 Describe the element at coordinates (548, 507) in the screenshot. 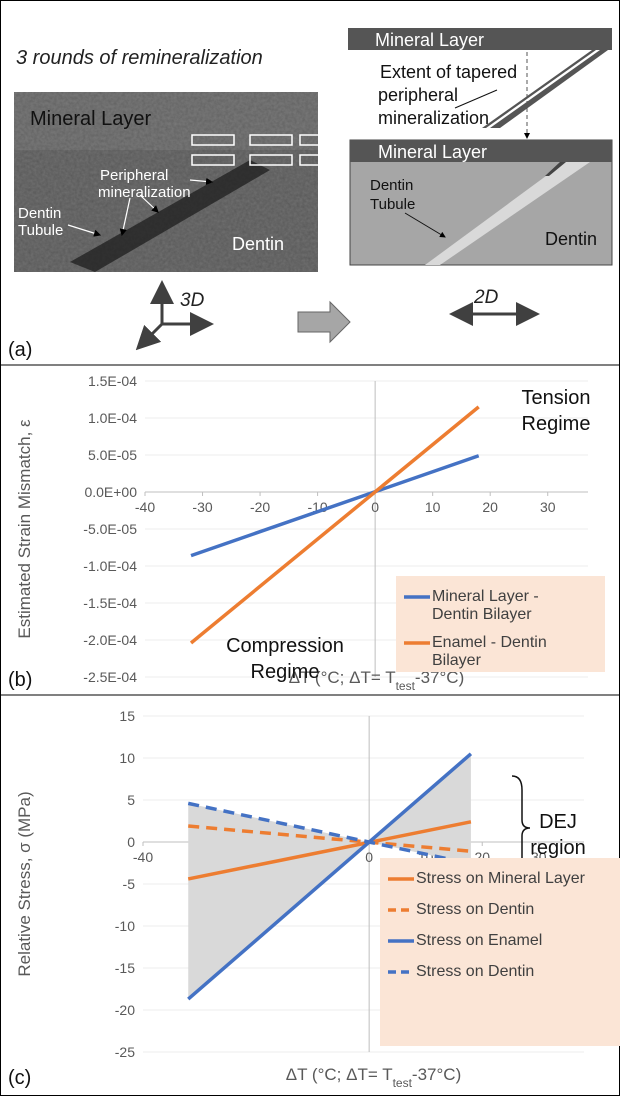

I see `x-tick-label: 30` at that location.